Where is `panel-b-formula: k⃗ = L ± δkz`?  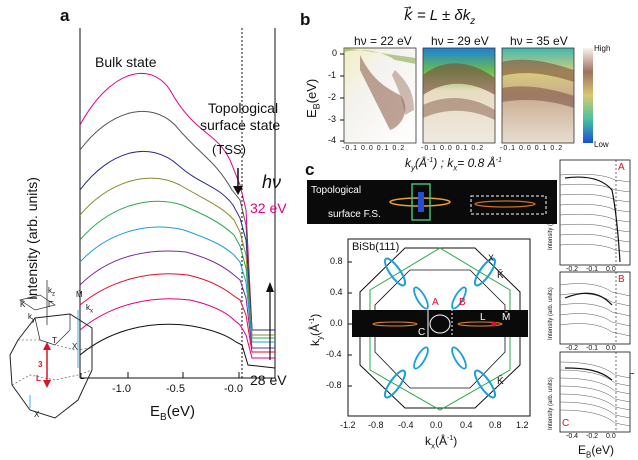
panel-b-formula: k⃗ = L ± δkz is located at coordinates (440, 17).